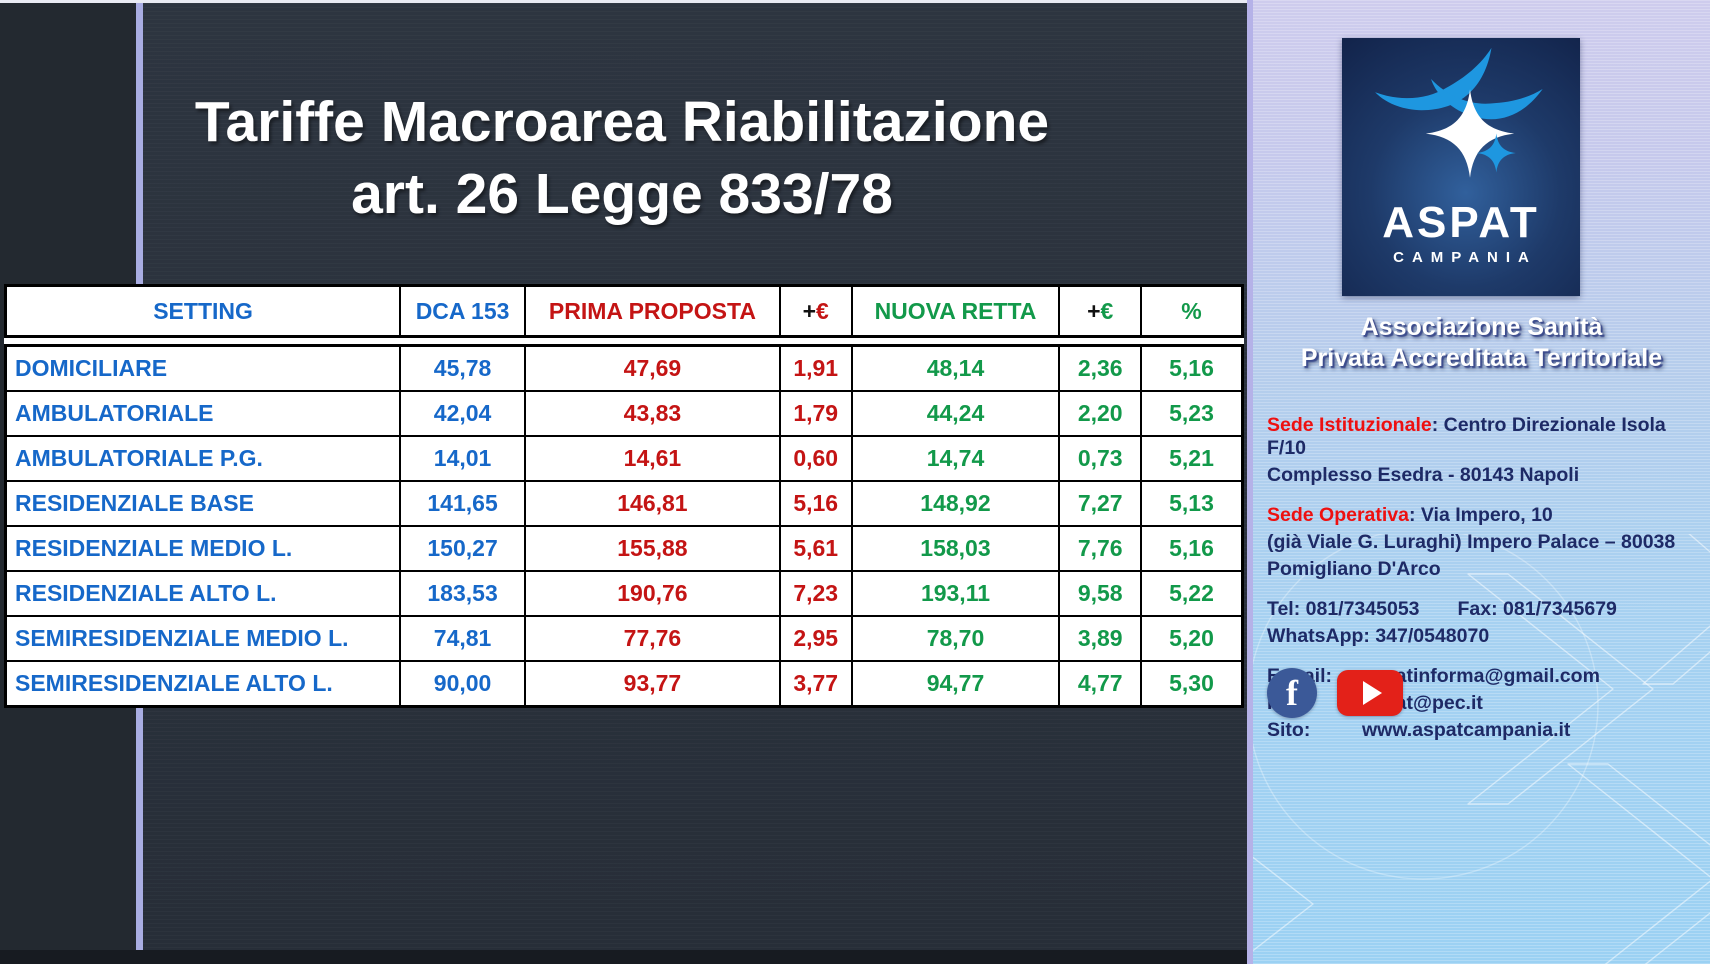 The width and height of the screenshot is (1710, 964). Describe the element at coordinates (203, 593) in the screenshot. I see `setting-cell: RESIDENZIALE ALTO L.` at that location.